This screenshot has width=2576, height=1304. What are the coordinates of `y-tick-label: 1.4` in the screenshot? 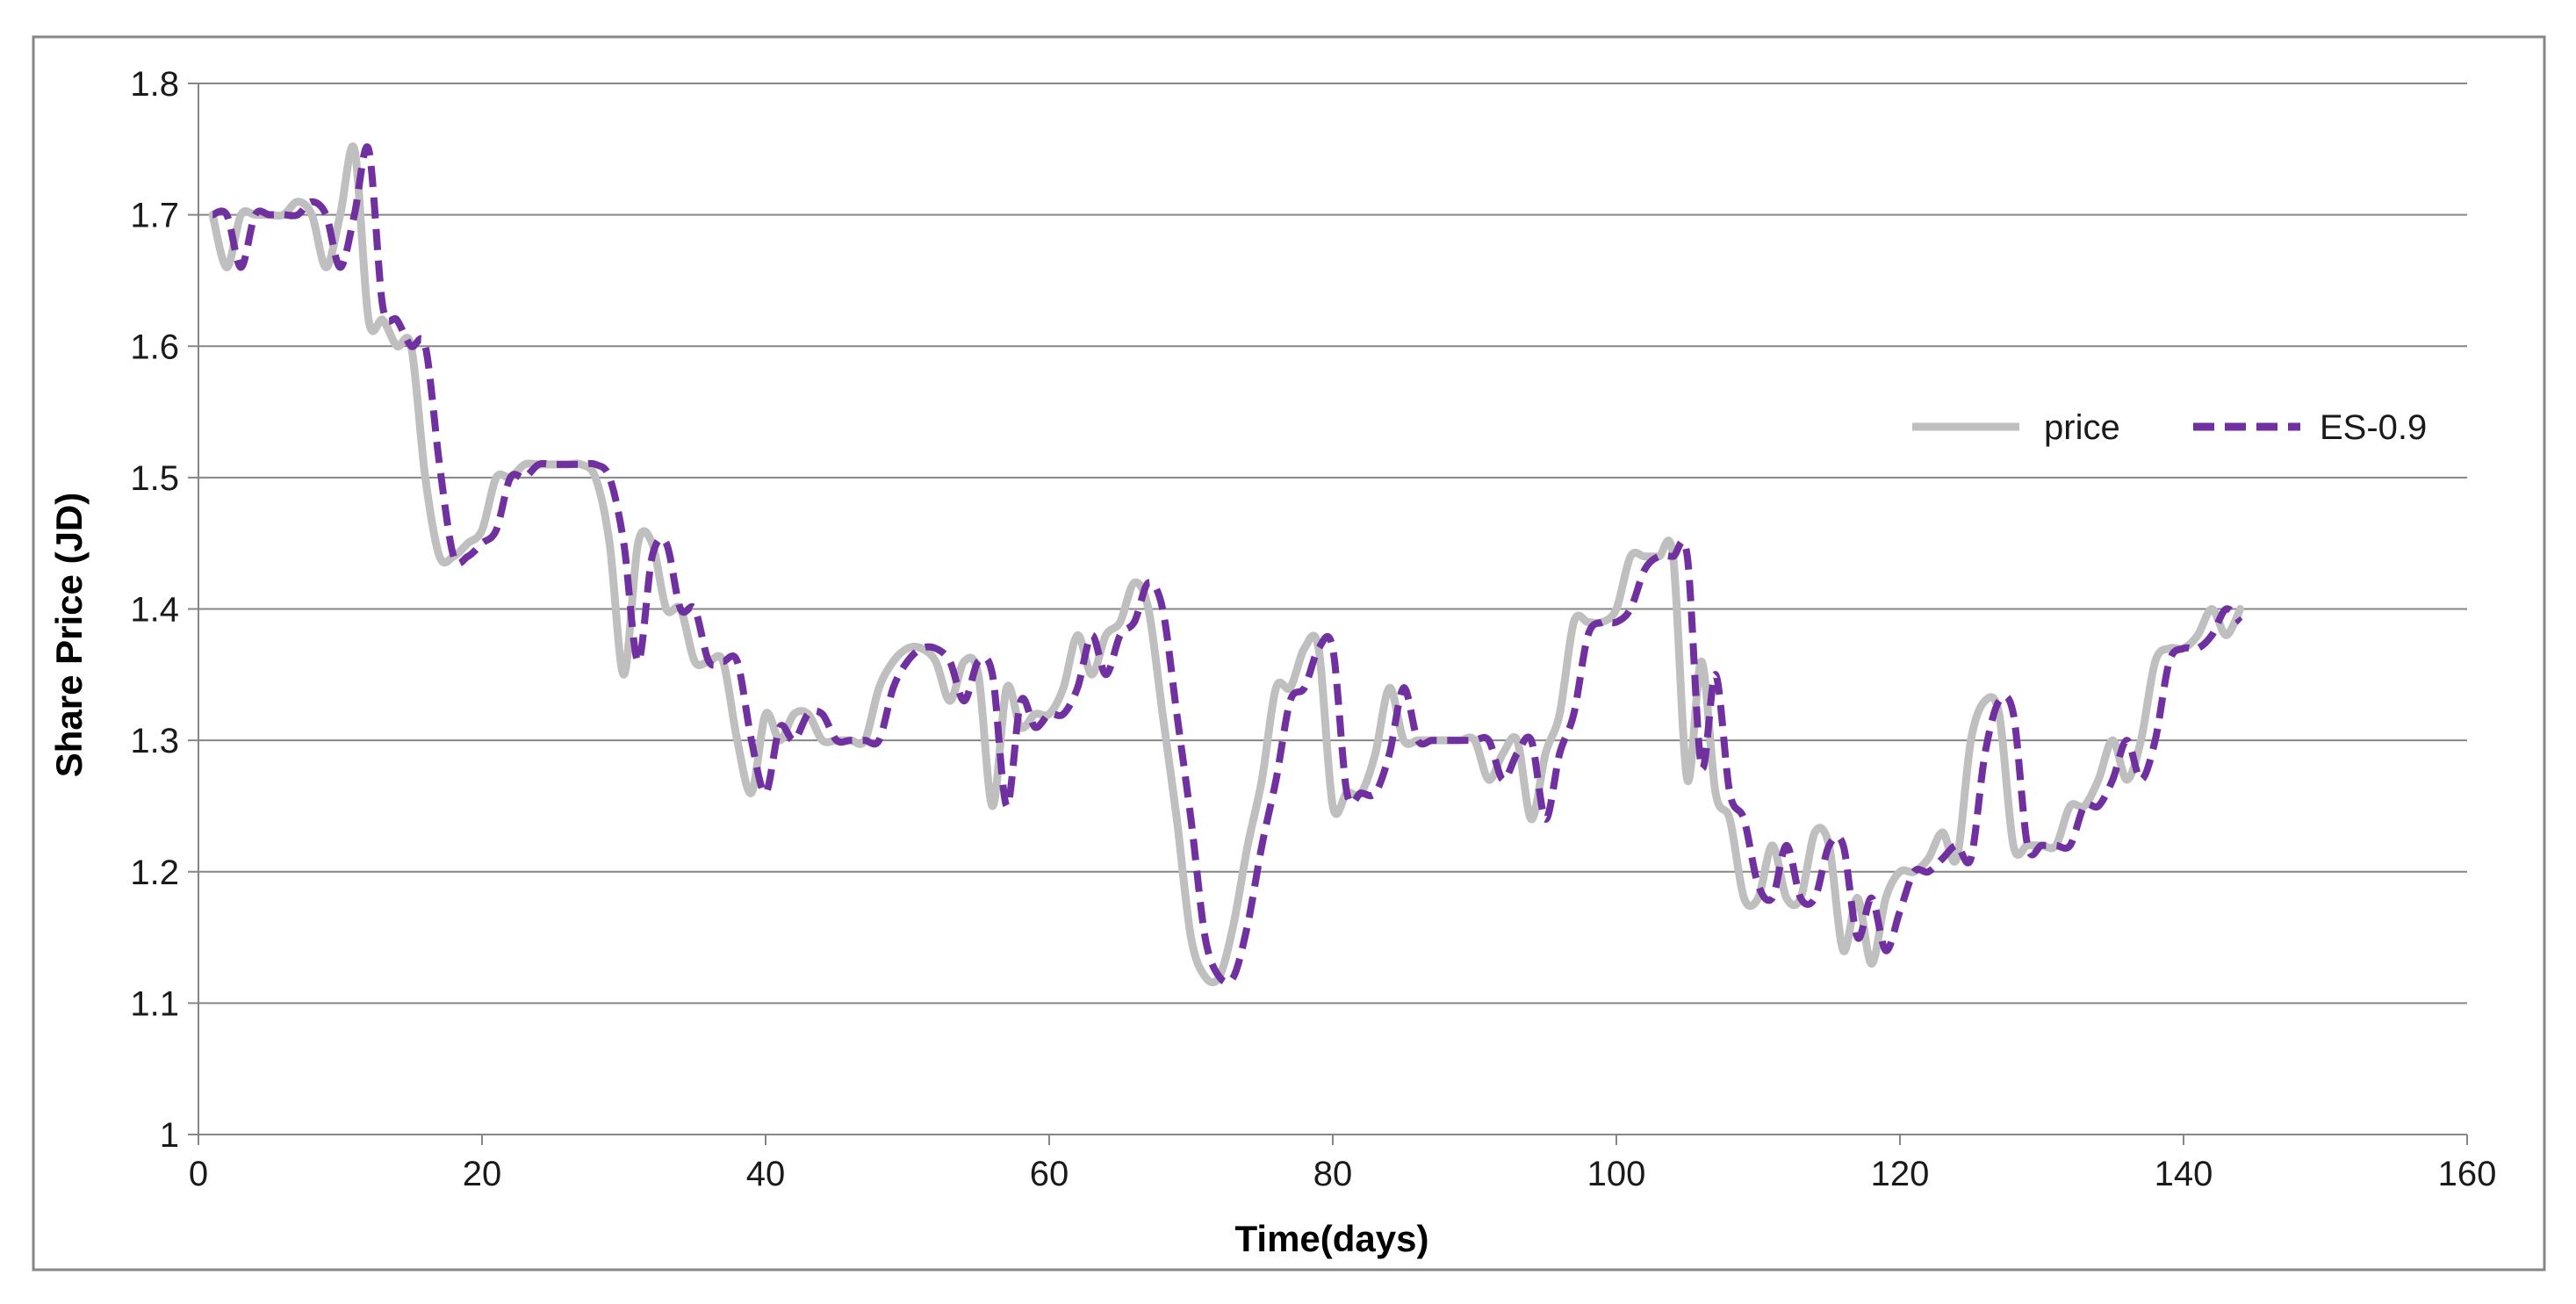 It's located at (154, 610).